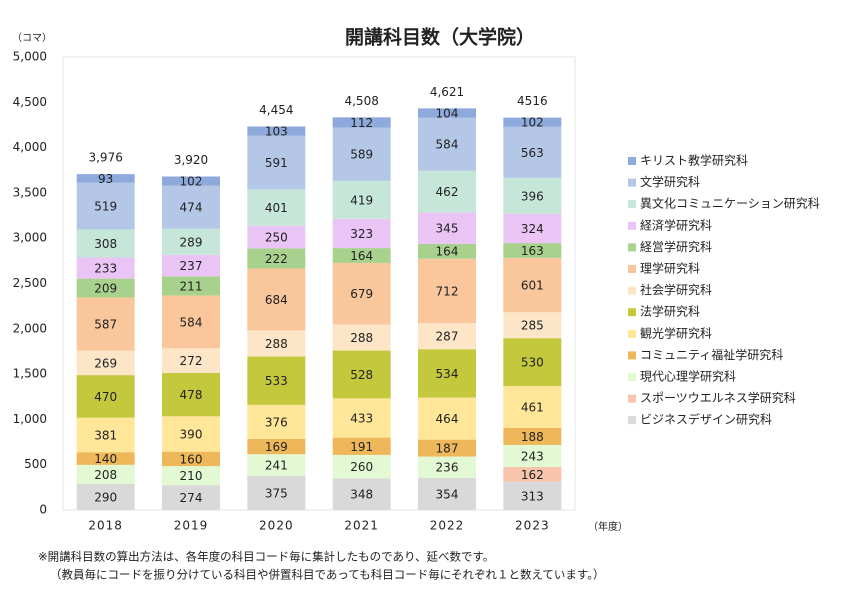  What do you see at coordinates (670, 181) in the screenshot?
I see `legend-label: 文学研究科` at bounding box center [670, 181].